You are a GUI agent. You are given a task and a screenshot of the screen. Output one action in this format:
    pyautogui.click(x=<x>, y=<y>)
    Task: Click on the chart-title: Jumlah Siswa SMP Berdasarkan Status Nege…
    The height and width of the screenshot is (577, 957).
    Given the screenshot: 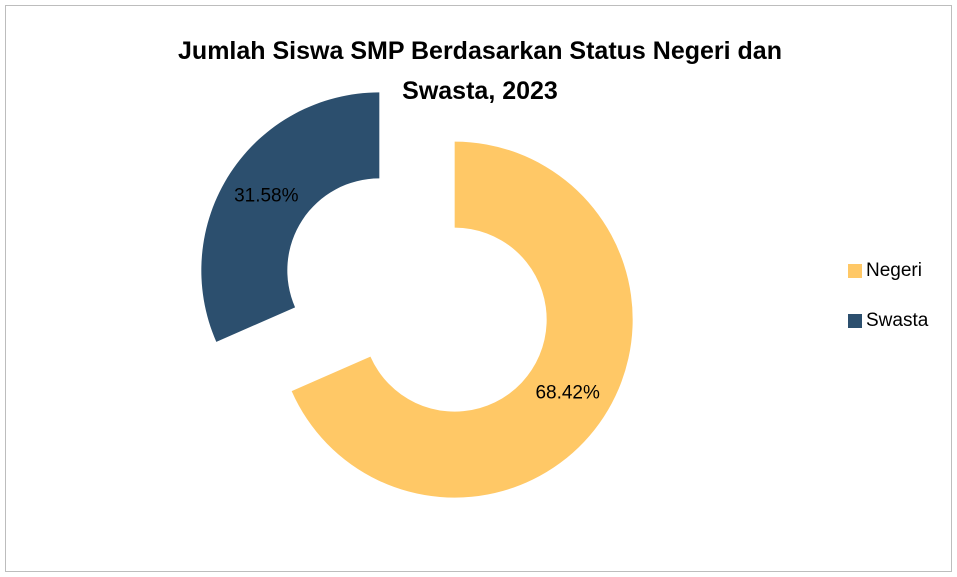 What is the action you would take?
    pyautogui.click(x=480, y=71)
    